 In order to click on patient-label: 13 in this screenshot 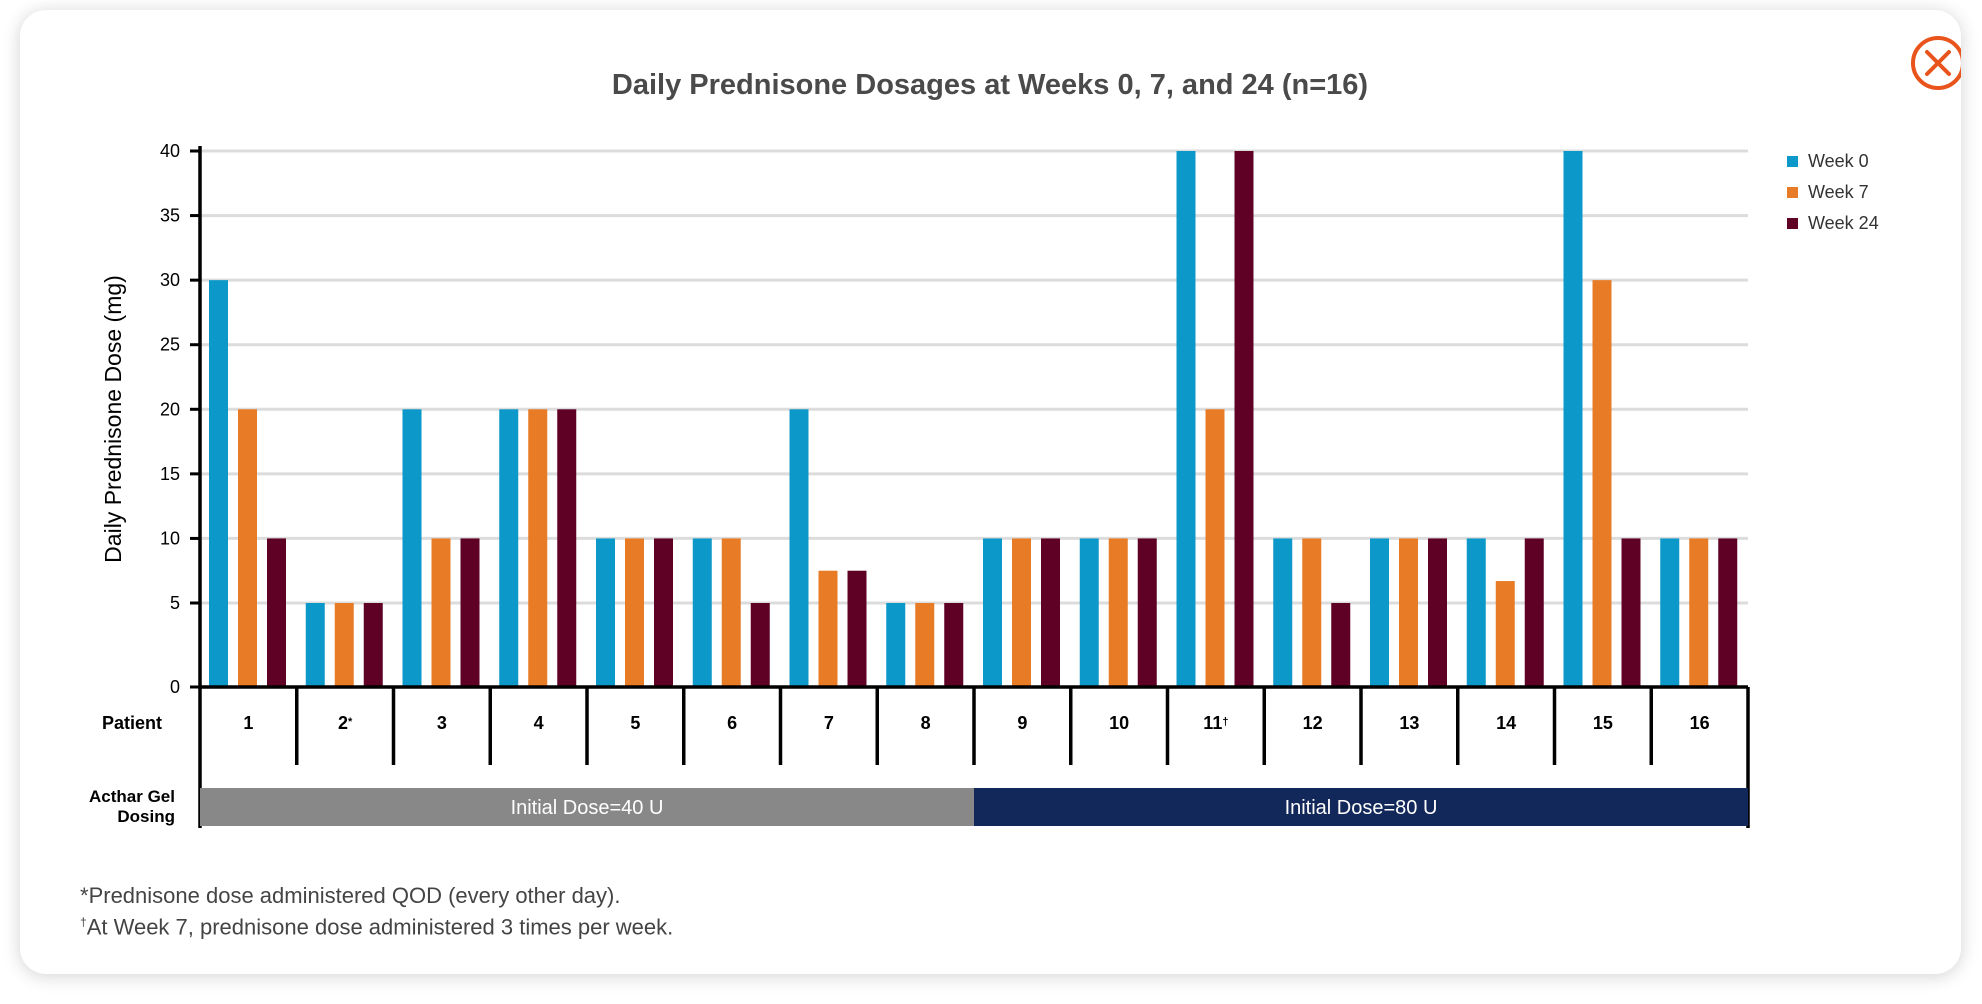, I will do `click(1409, 723)`.